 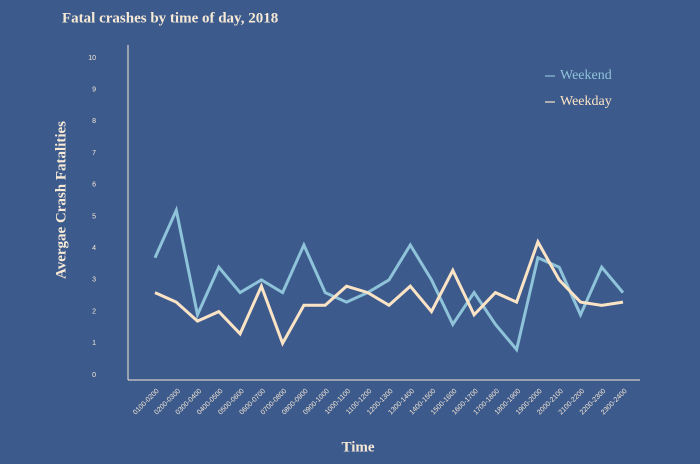 What do you see at coordinates (586, 101) in the screenshot?
I see `legend-label: Weekday` at bounding box center [586, 101].